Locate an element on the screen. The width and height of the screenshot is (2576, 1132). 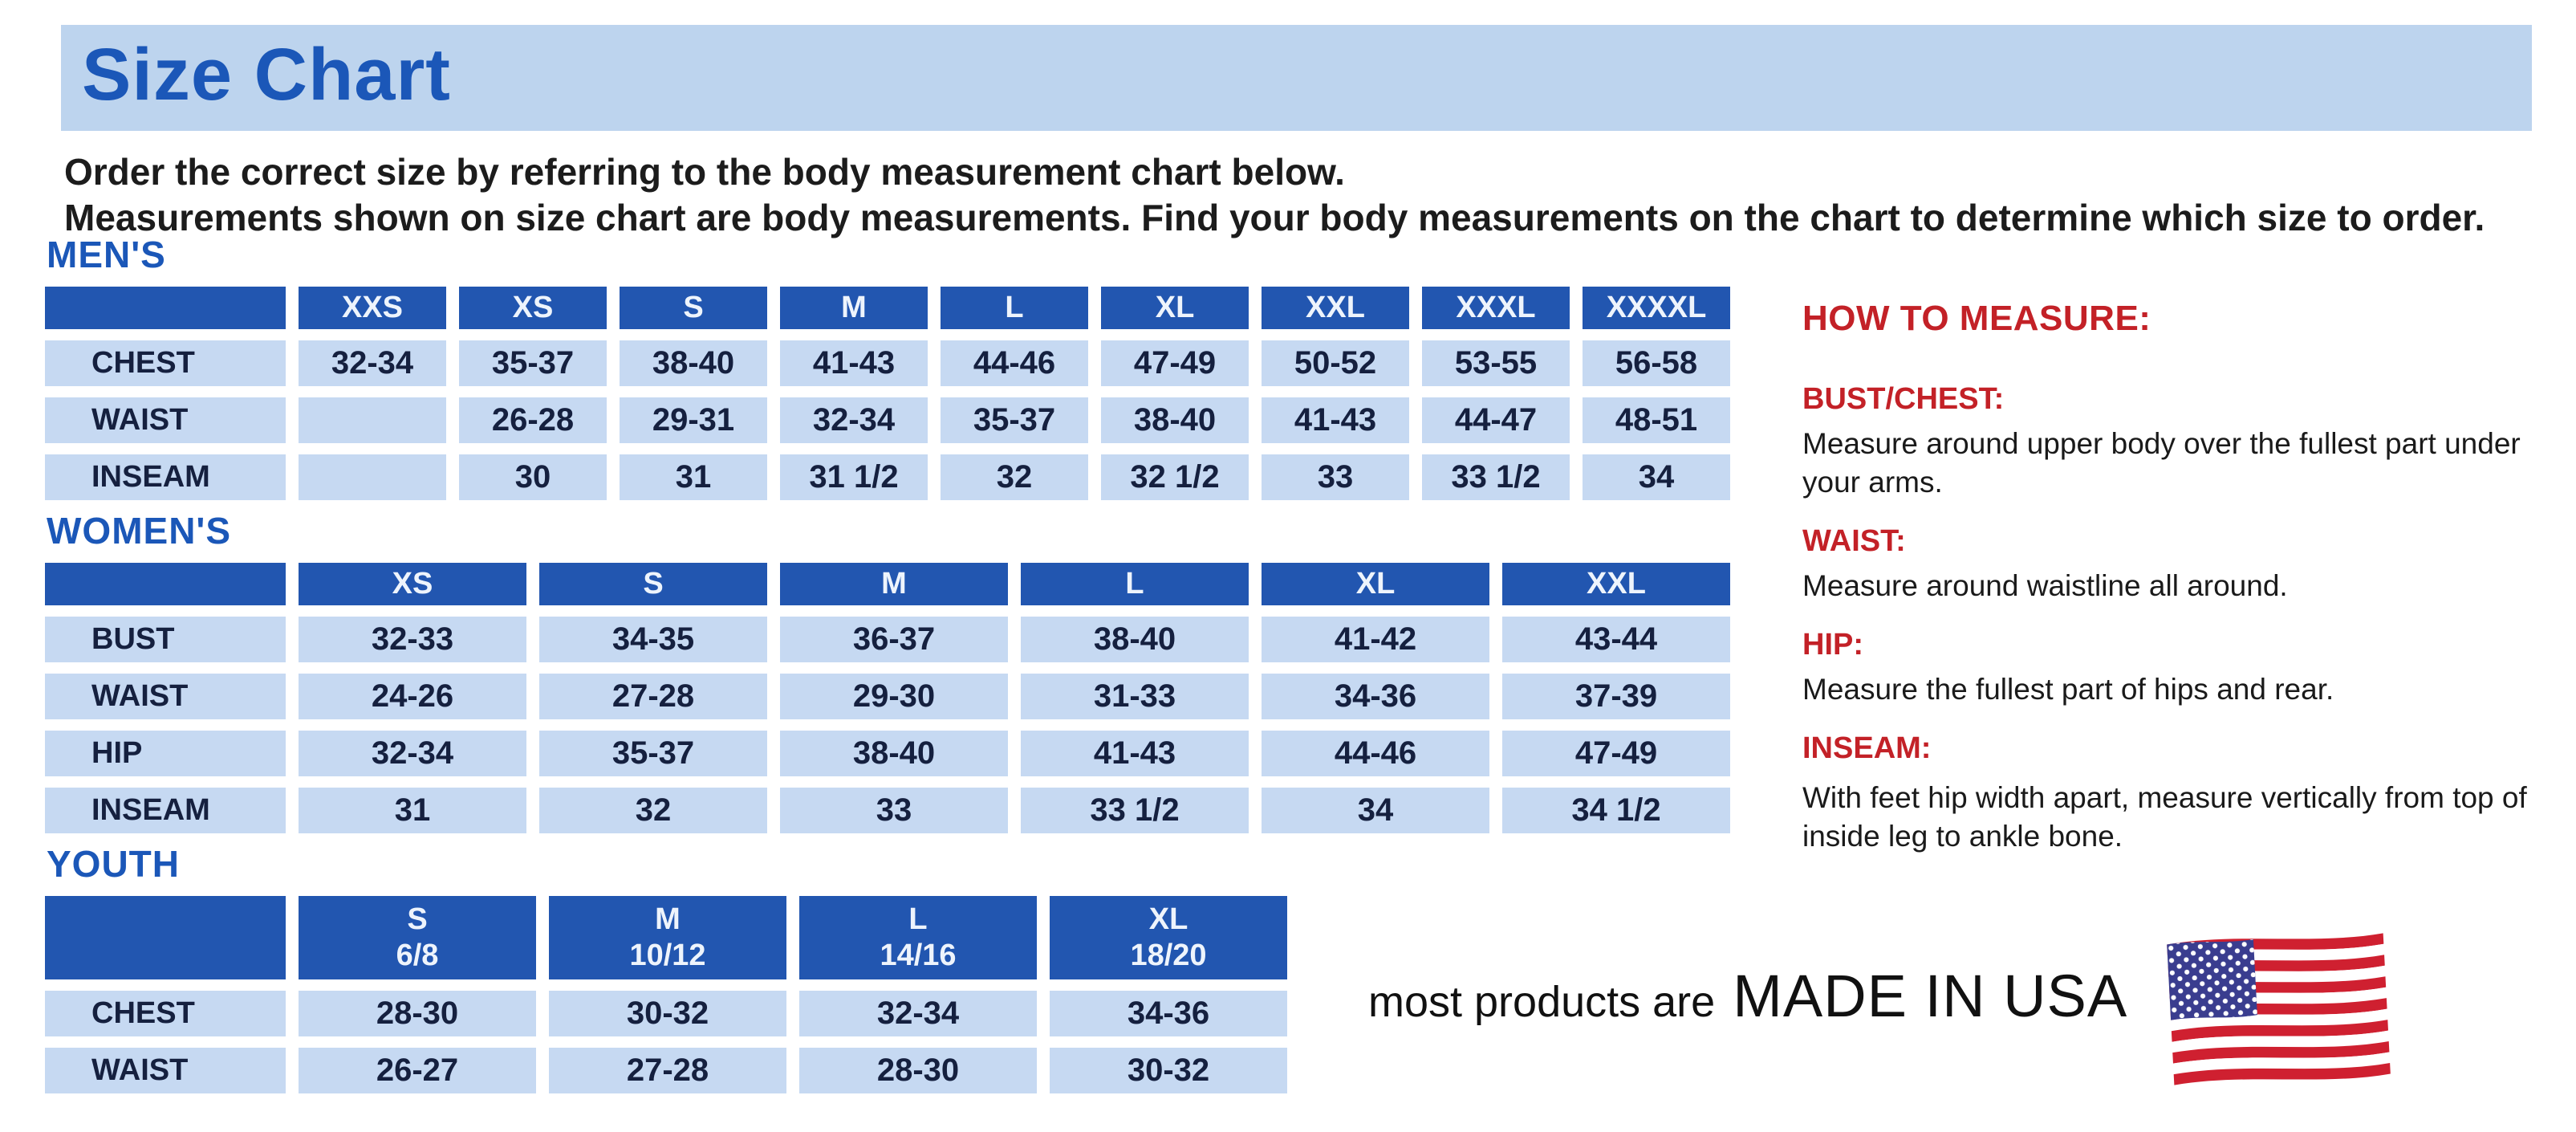
size-value-cell: 48-51 is located at coordinates (1656, 420).